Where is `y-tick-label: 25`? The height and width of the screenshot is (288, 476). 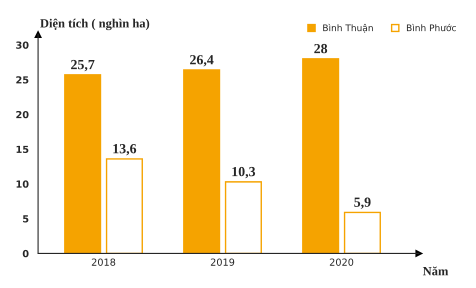
y-tick-label: 25 is located at coordinates (22, 80).